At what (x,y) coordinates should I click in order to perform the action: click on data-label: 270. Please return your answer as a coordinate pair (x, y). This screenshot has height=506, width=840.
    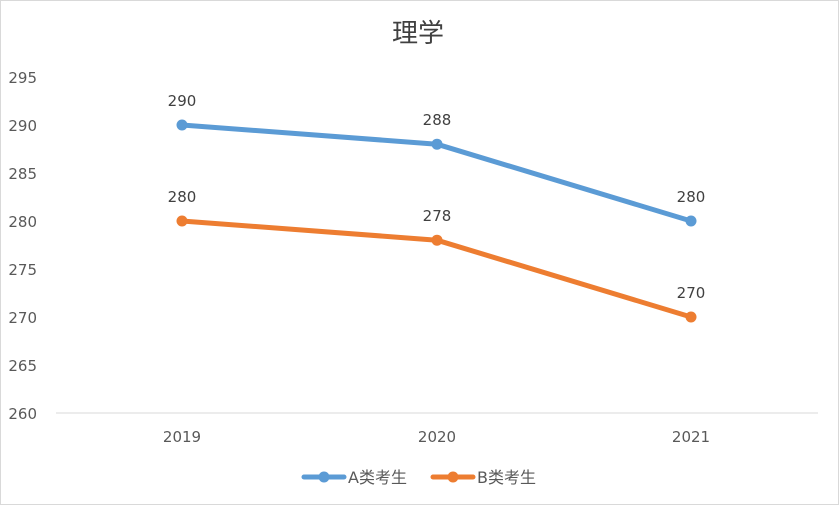
    Looking at the image, I should click on (691, 293).